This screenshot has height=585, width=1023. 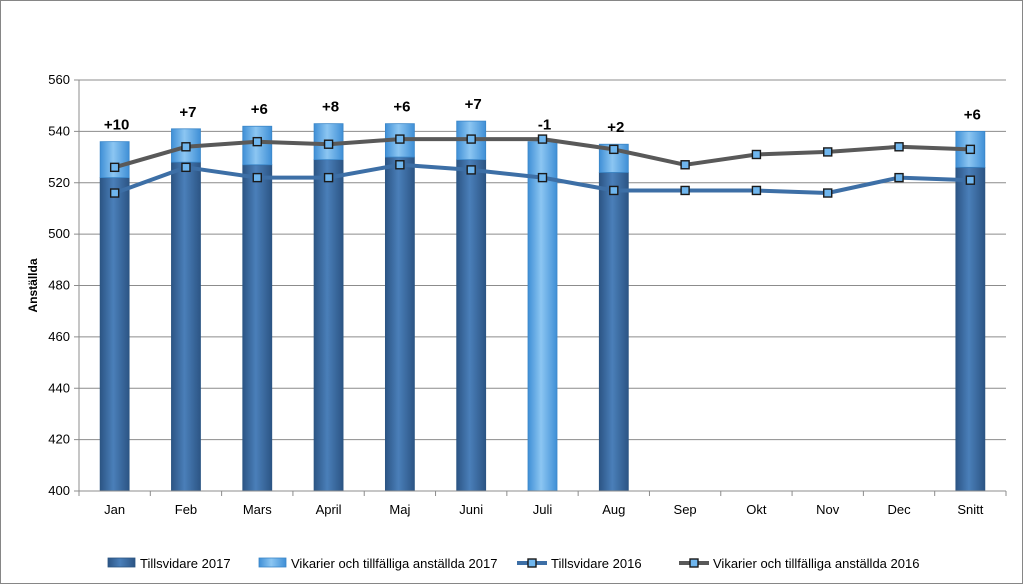 I want to click on y-tick-label: 500, so click(x=59, y=233).